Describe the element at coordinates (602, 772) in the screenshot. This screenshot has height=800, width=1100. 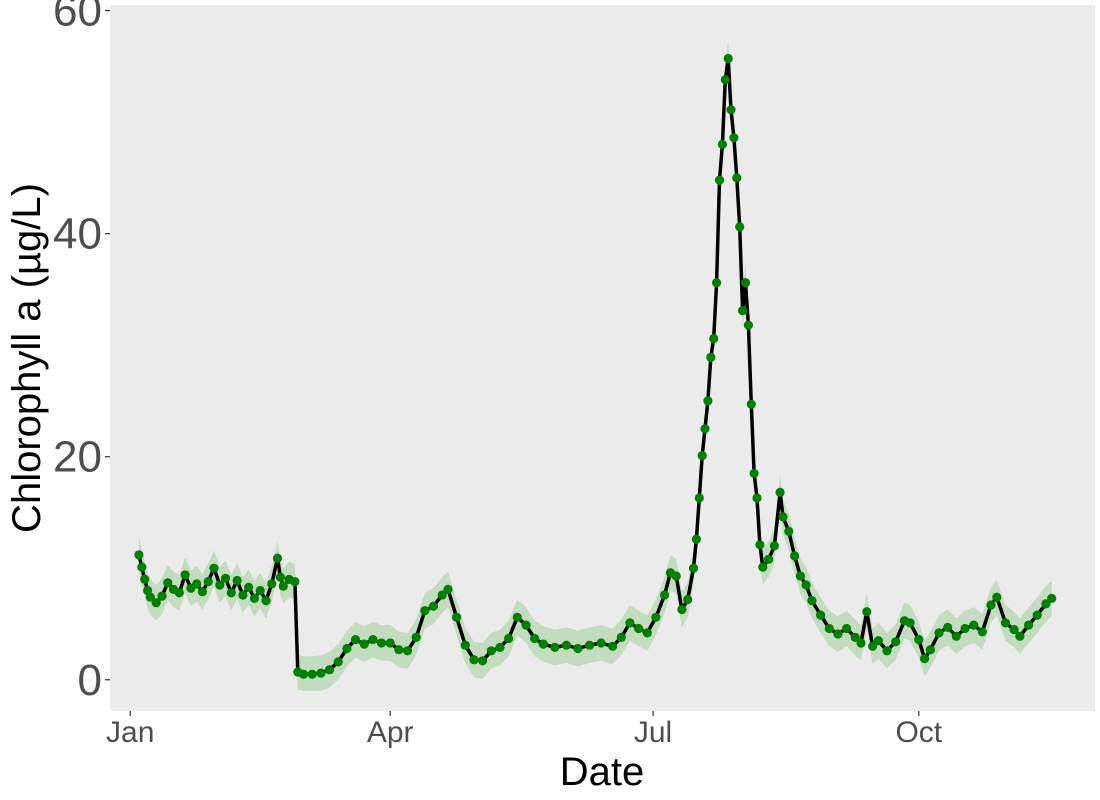
I see `x-axis-title: Date` at that location.